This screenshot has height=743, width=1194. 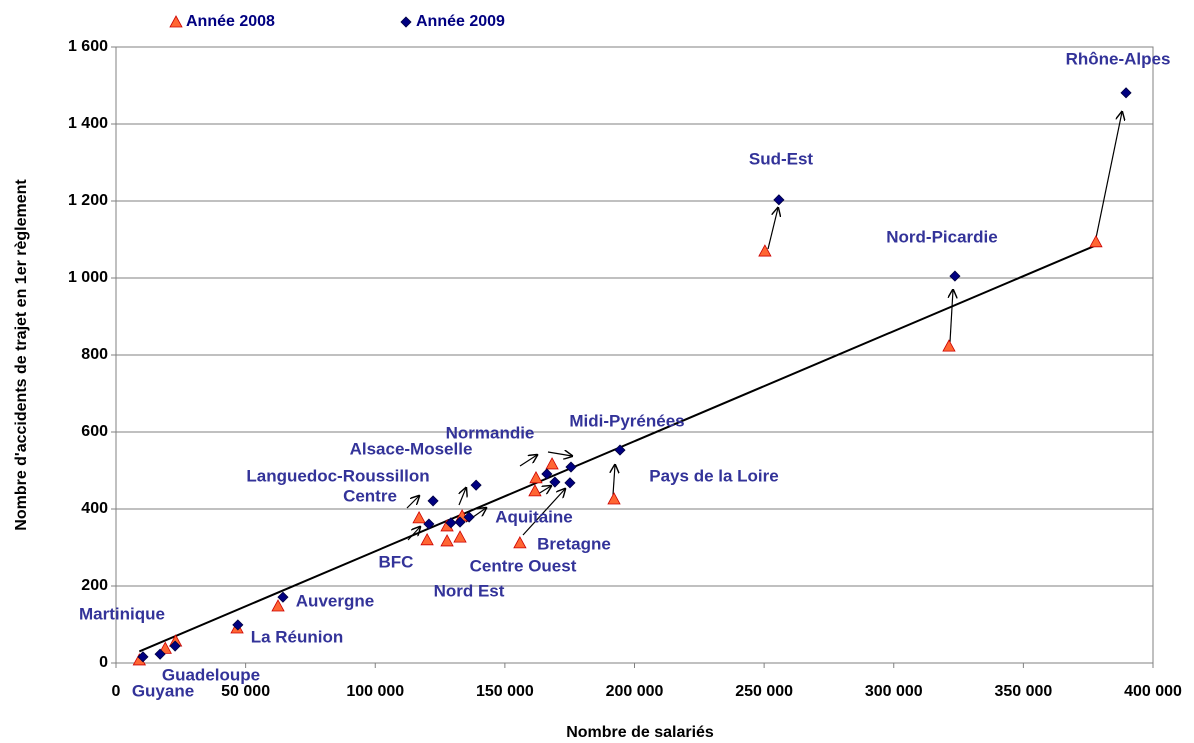 I want to click on x-tick-label: 300 000, so click(x=894, y=691).